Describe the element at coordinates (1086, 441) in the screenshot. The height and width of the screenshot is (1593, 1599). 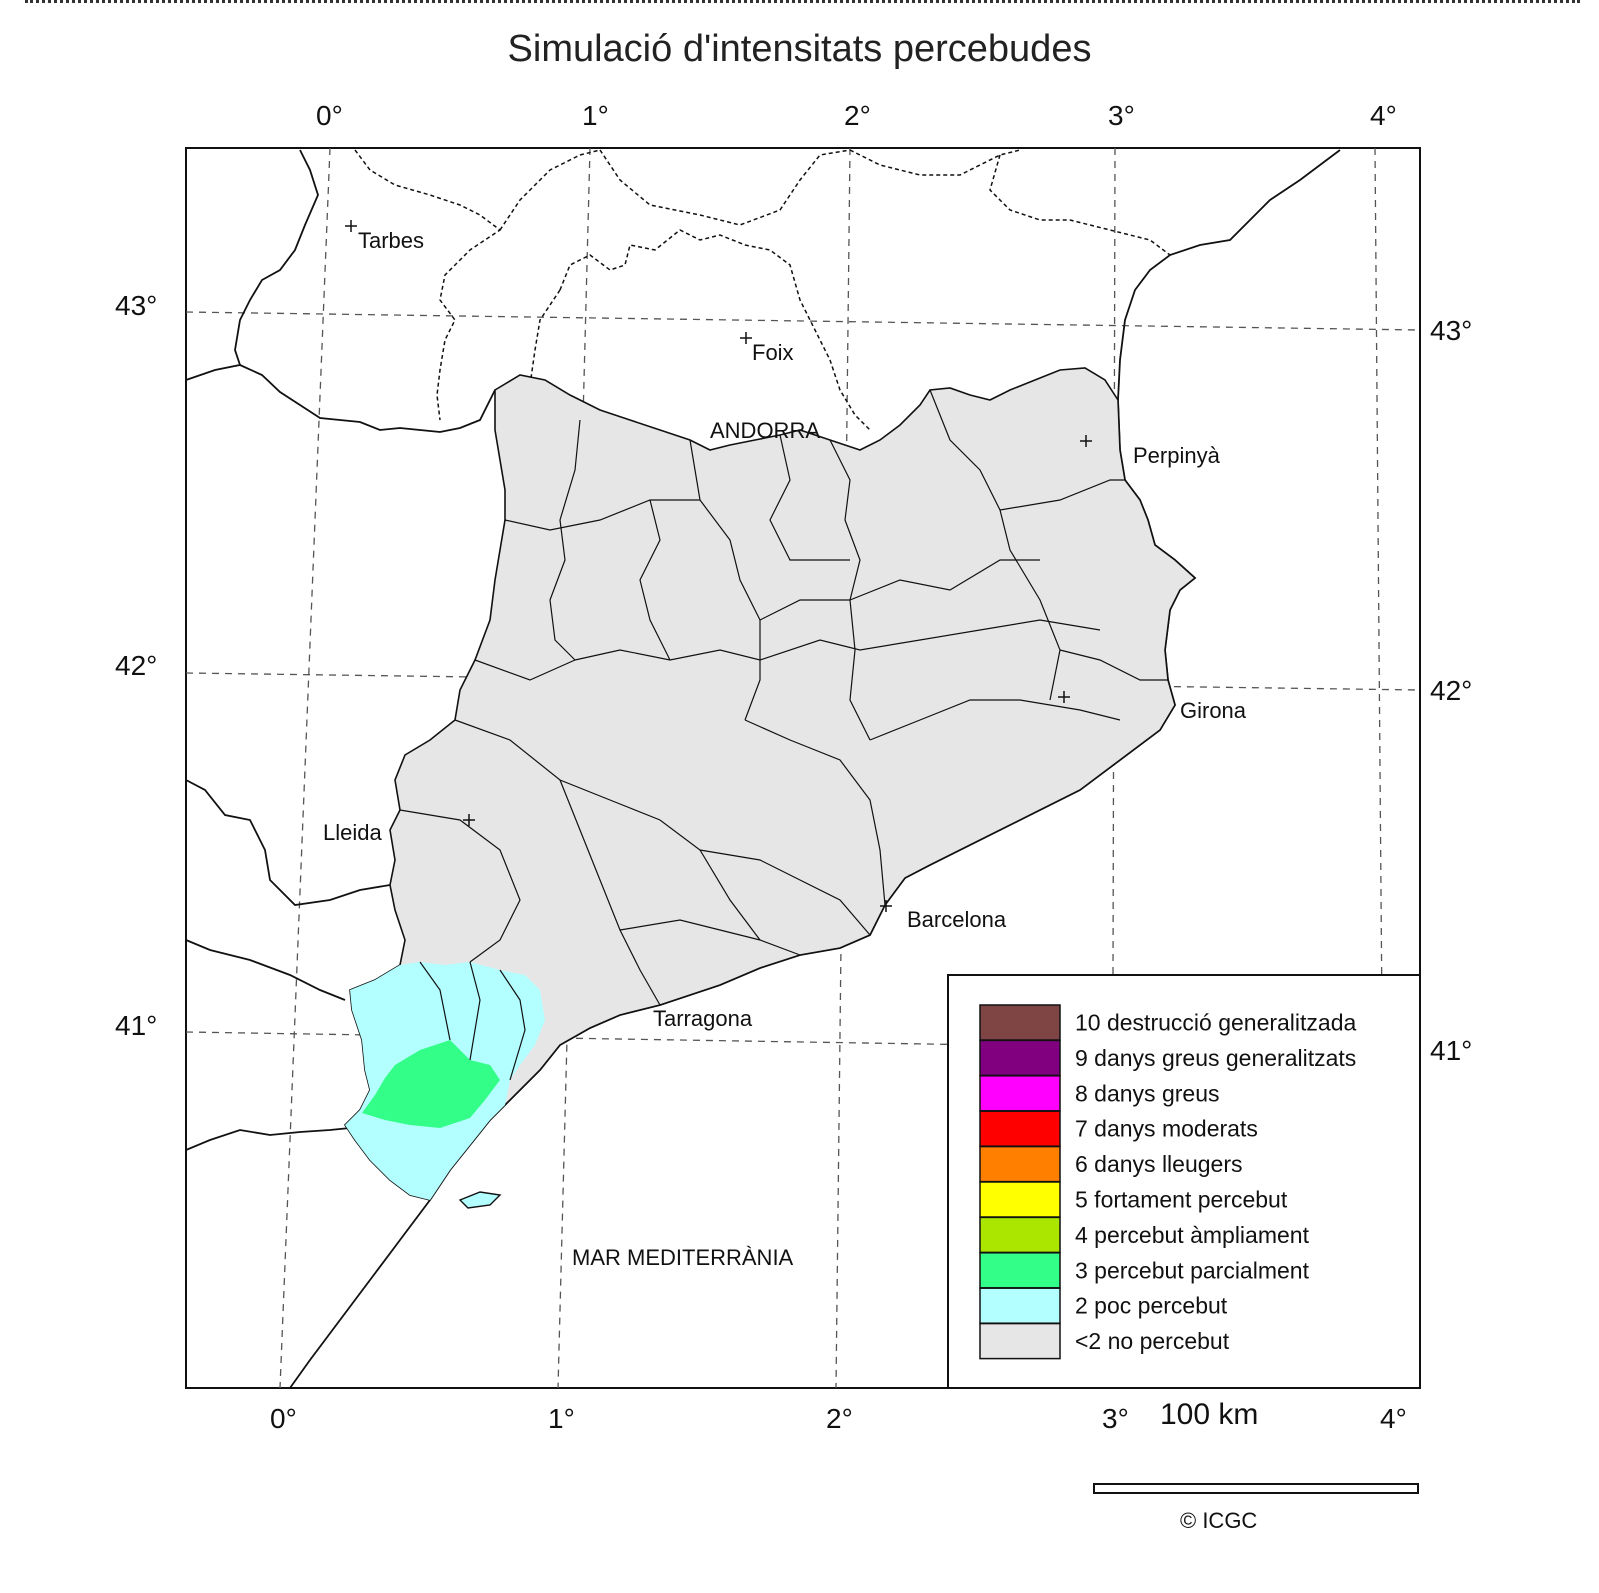
I see `perpinya-marker` at that location.